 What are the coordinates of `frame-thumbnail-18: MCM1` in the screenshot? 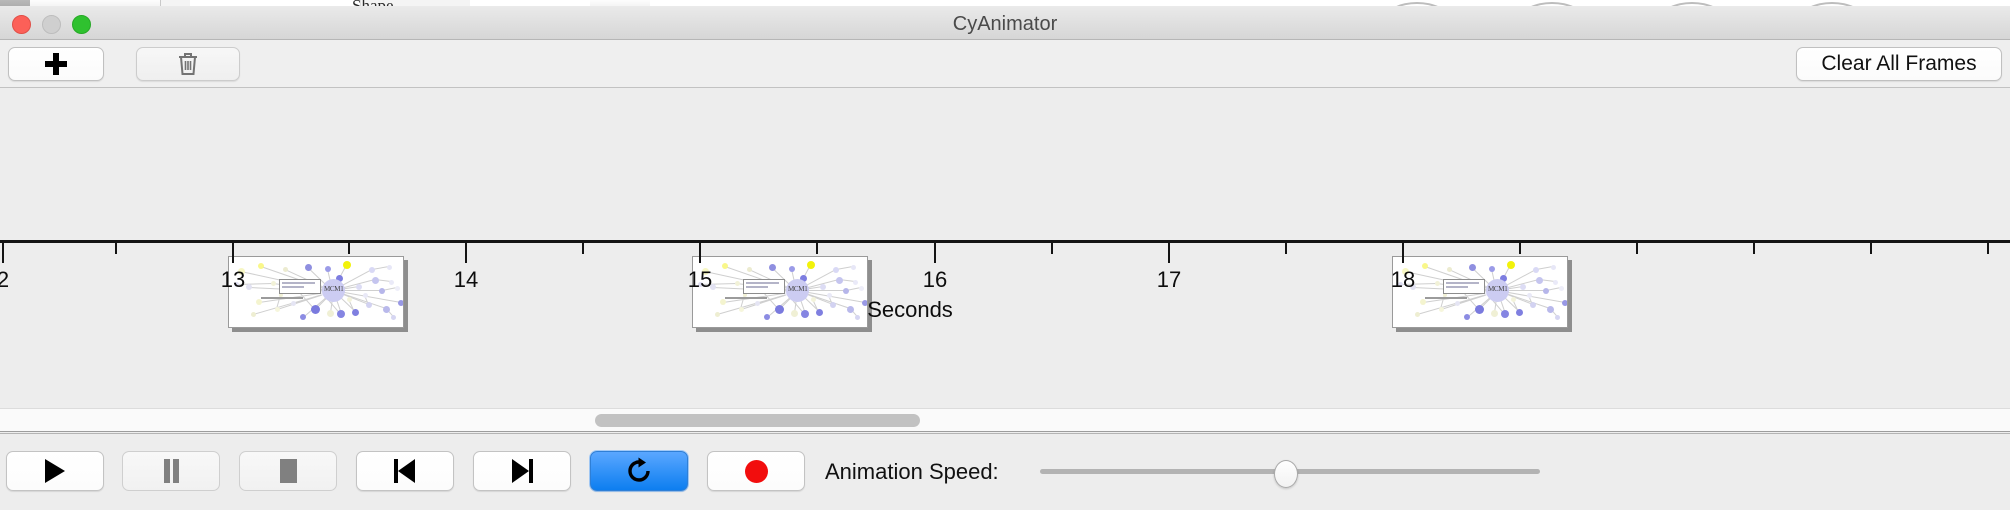 It's located at (1480, 292).